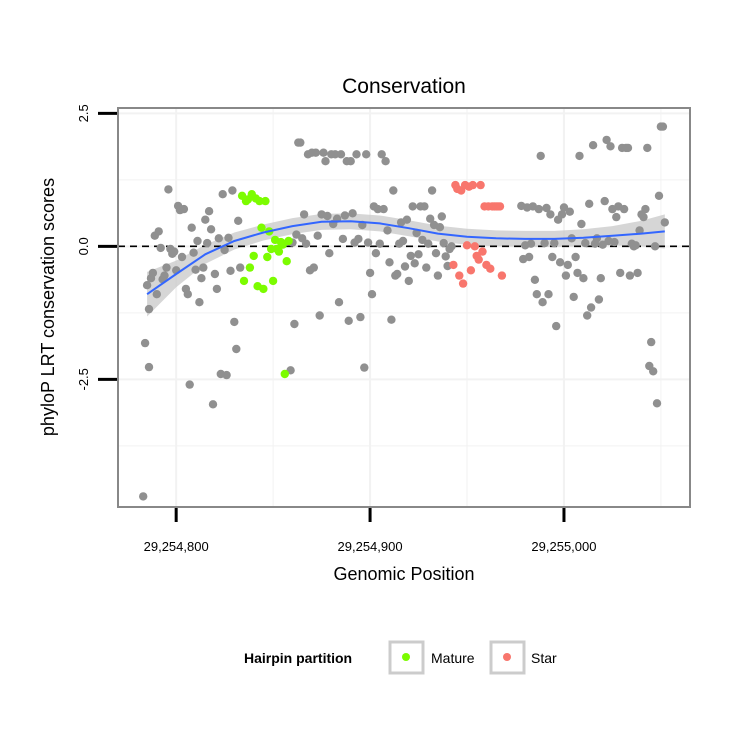 This screenshot has height=750, width=750. I want to click on legend-key-star, so click(507, 657).